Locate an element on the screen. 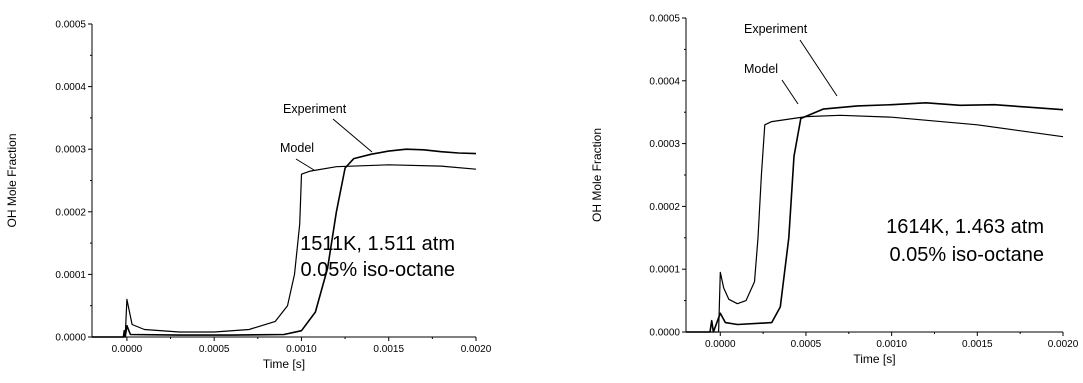 The height and width of the screenshot is (383, 1083). condition-text: 1511K, 1.511 atm is located at coordinates (377, 244).